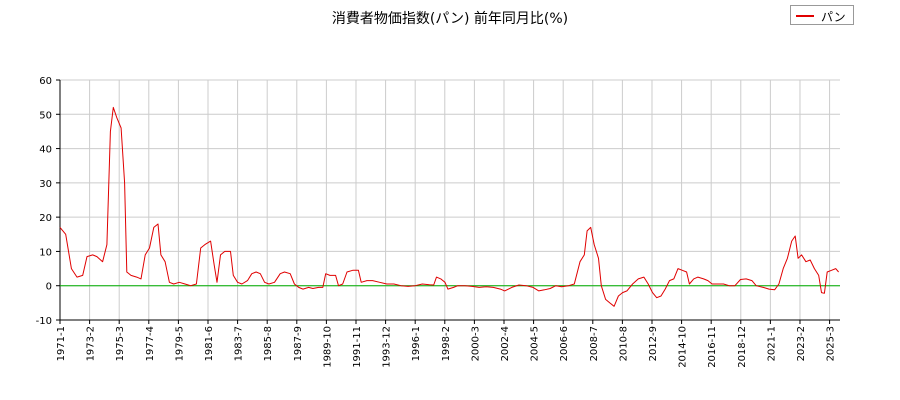  Describe the element at coordinates (268, 343) in the screenshot. I see `x-tick-label: 1985-8` at that location.